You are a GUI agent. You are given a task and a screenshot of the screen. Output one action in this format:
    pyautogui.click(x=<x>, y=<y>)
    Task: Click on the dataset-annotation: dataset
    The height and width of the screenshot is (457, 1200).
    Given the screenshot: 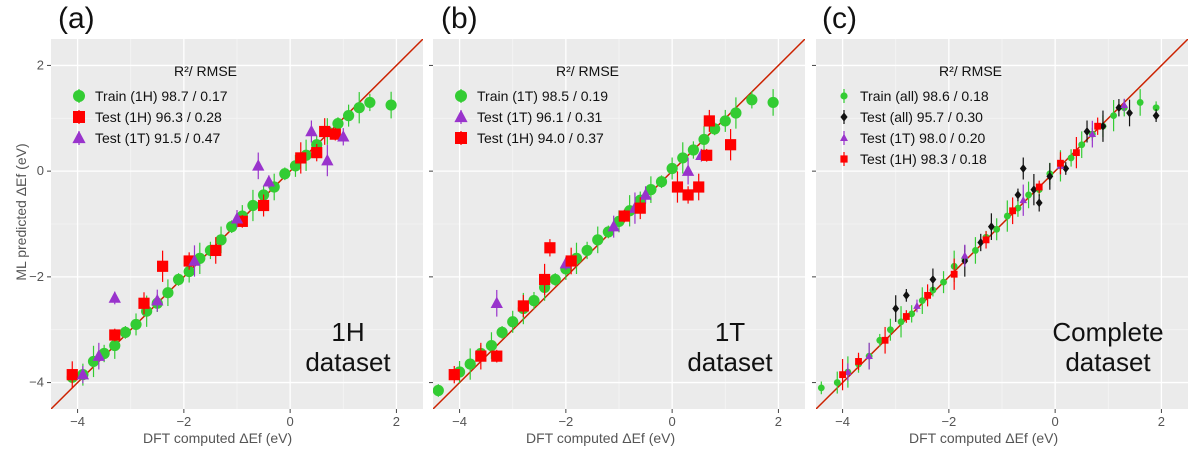 What is the action you would take?
    pyautogui.click(x=1108, y=362)
    